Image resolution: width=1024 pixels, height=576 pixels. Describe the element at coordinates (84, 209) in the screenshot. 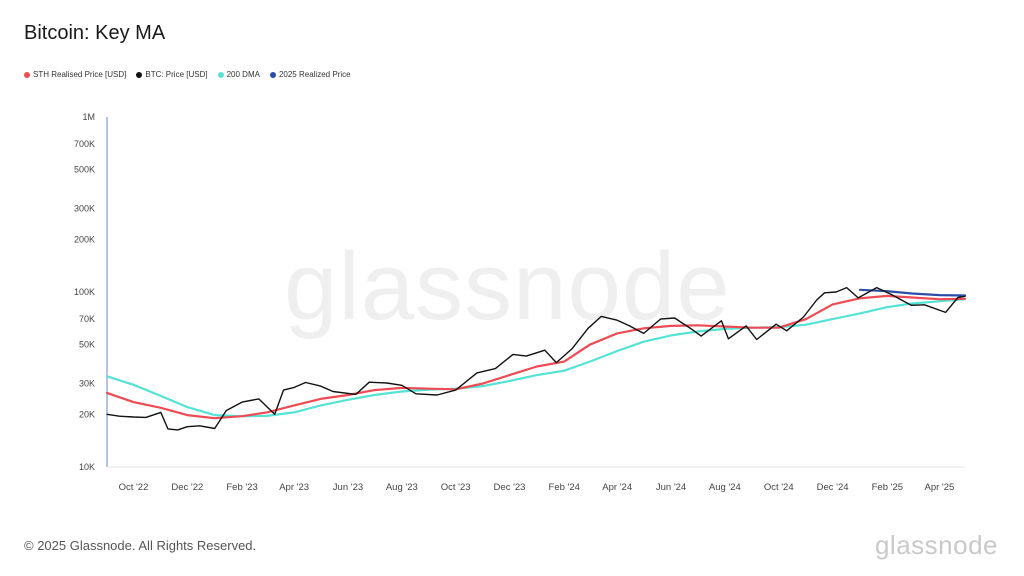

I see `y-tick-label: 300K` at that location.